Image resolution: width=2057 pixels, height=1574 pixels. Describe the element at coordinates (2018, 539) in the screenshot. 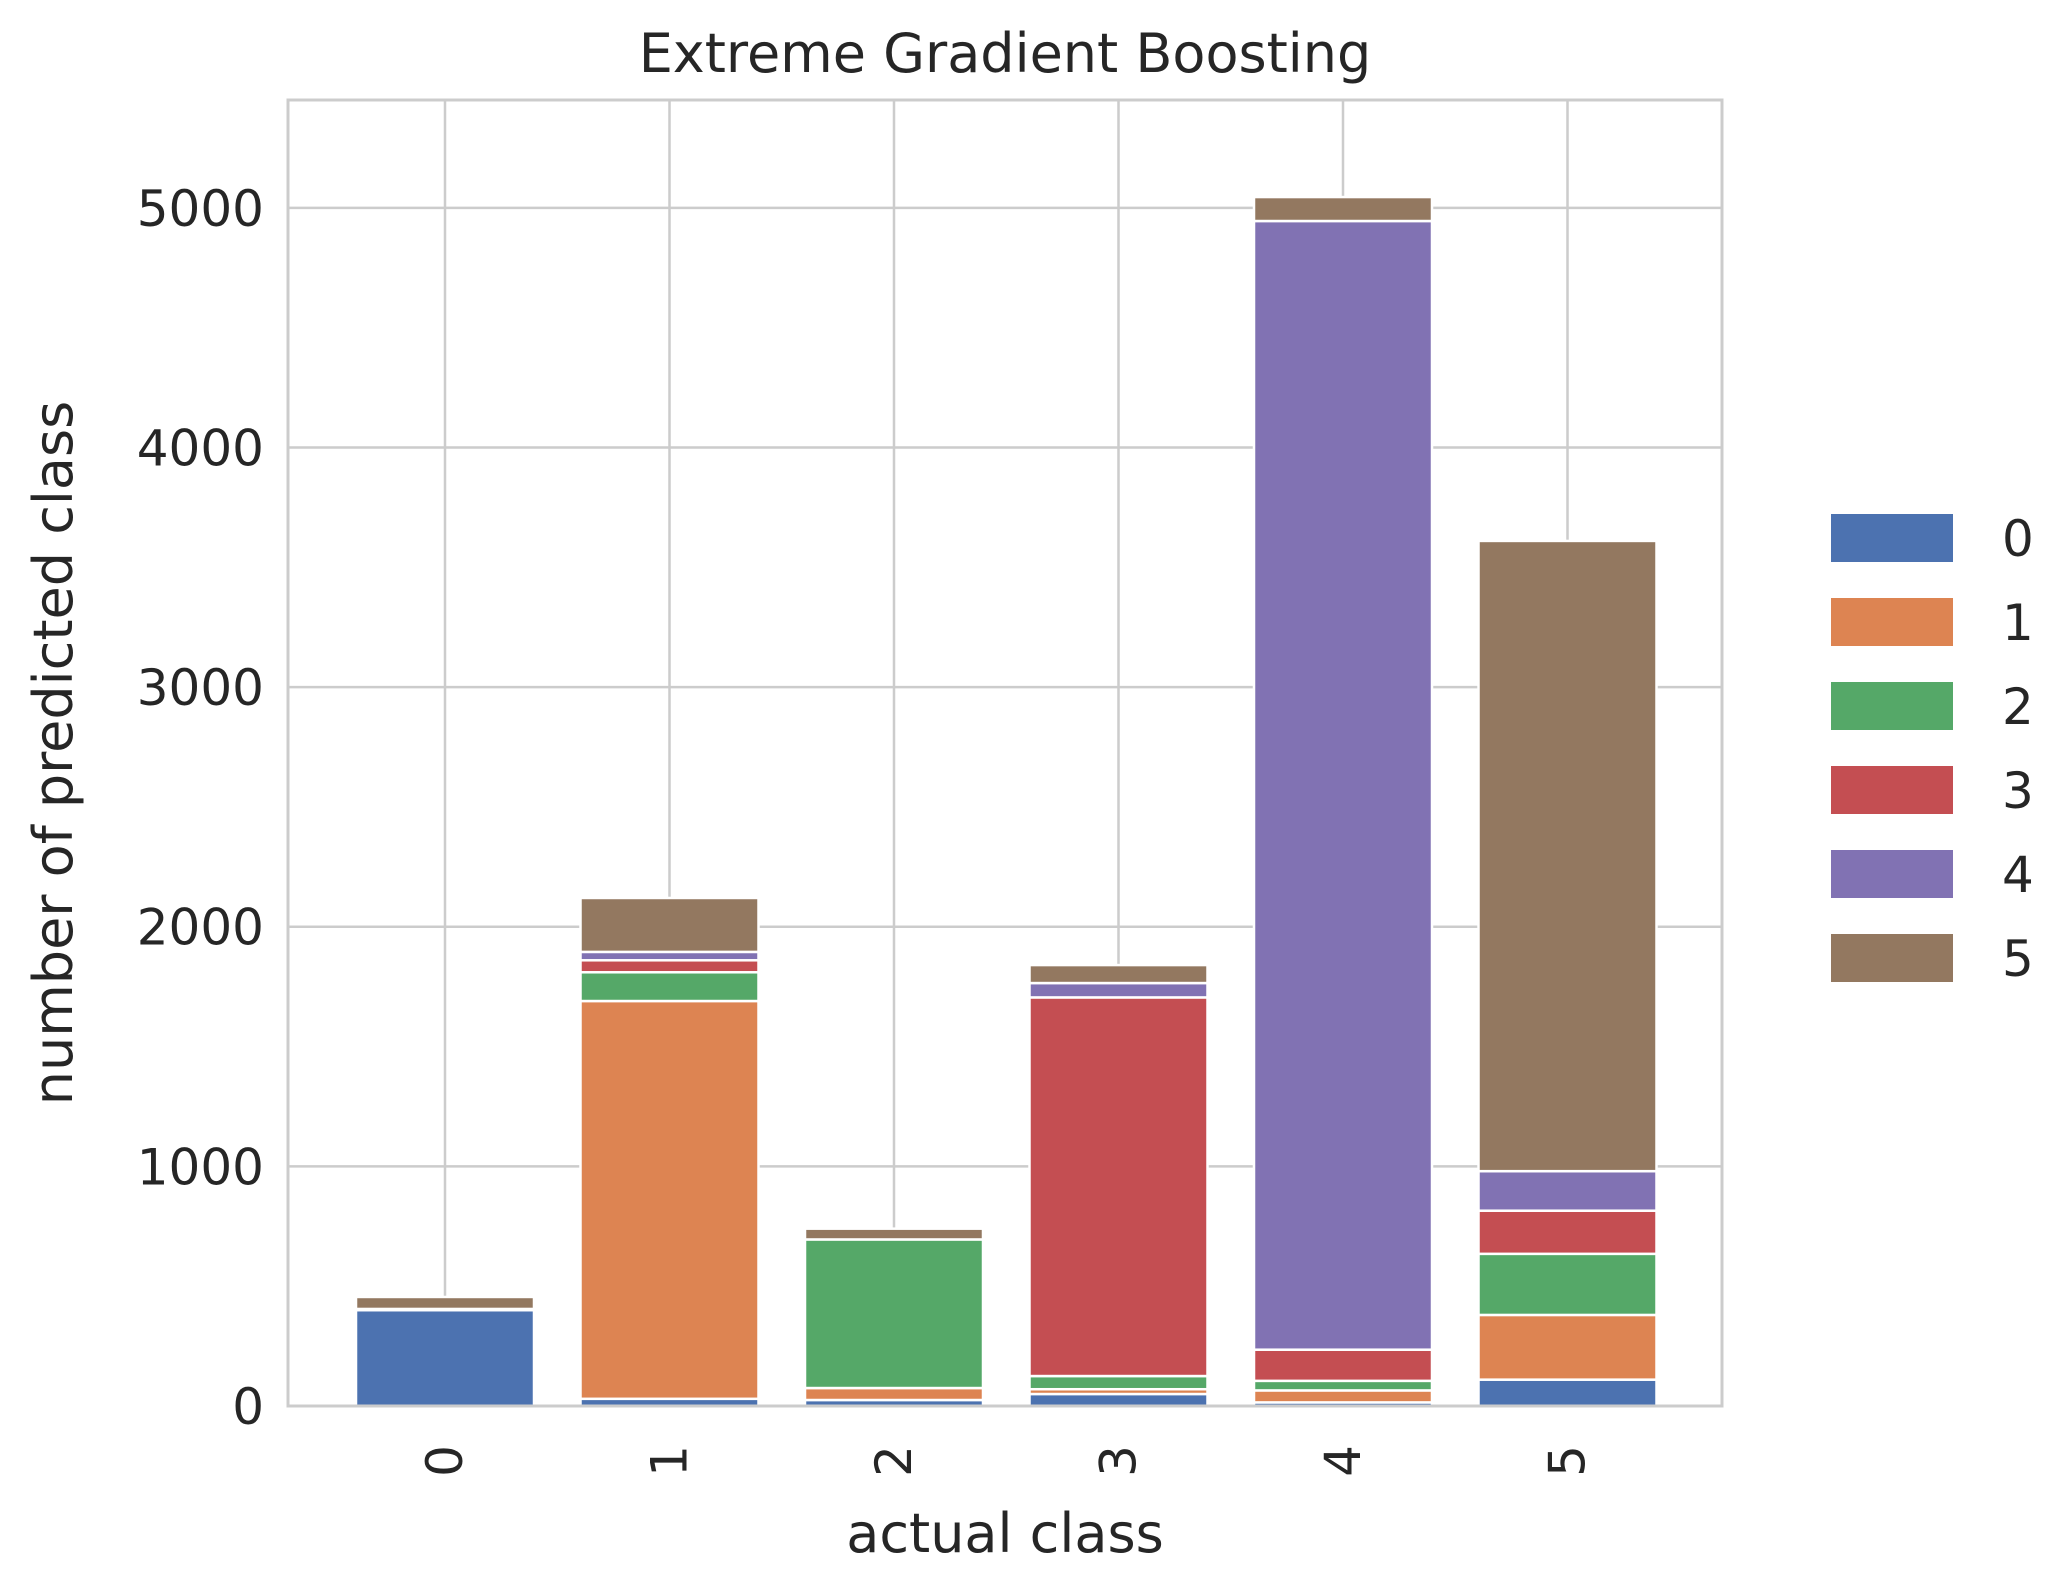

I see `legend-label: 0` at that location.